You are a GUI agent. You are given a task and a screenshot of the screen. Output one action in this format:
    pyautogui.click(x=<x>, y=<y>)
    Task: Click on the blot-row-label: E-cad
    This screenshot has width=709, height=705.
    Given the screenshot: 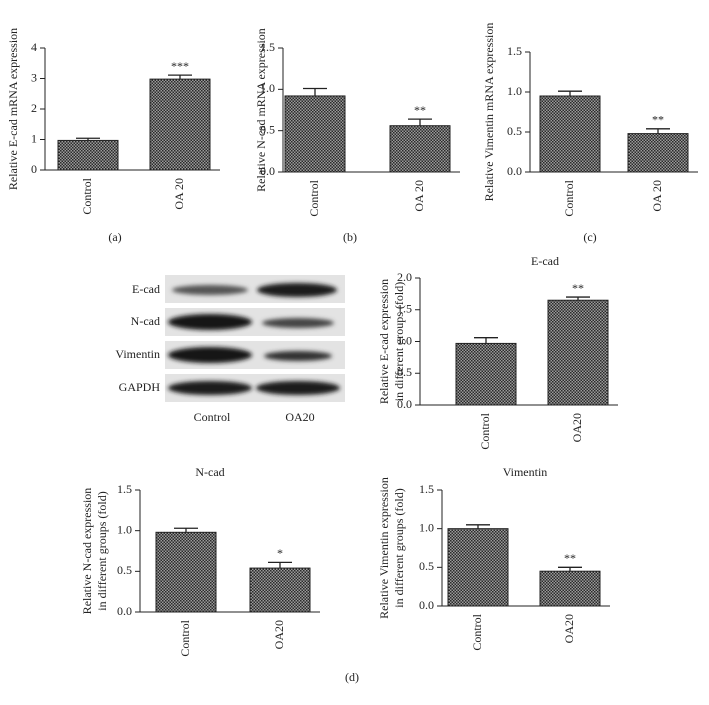 What is the action you would take?
    pyautogui.click(x=146, y=289)
    